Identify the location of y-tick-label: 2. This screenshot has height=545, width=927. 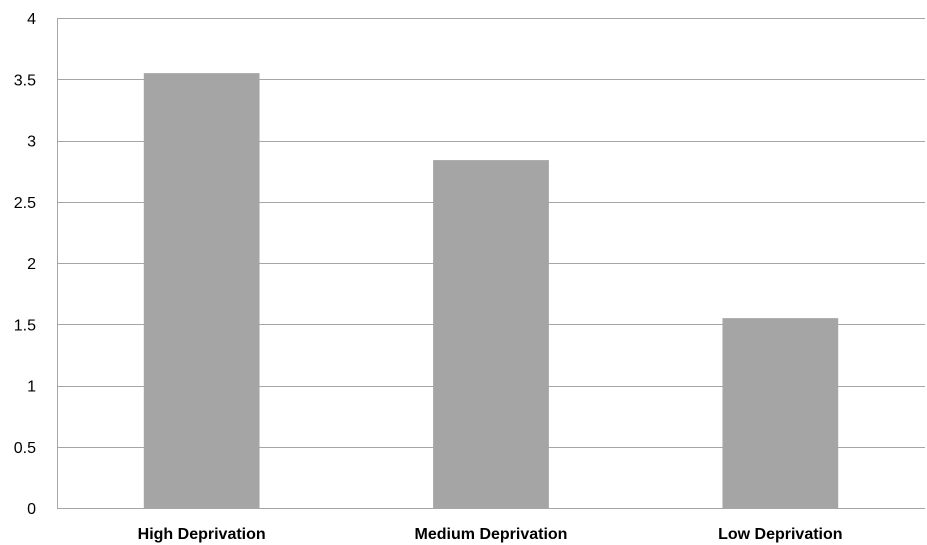
(31, 264).